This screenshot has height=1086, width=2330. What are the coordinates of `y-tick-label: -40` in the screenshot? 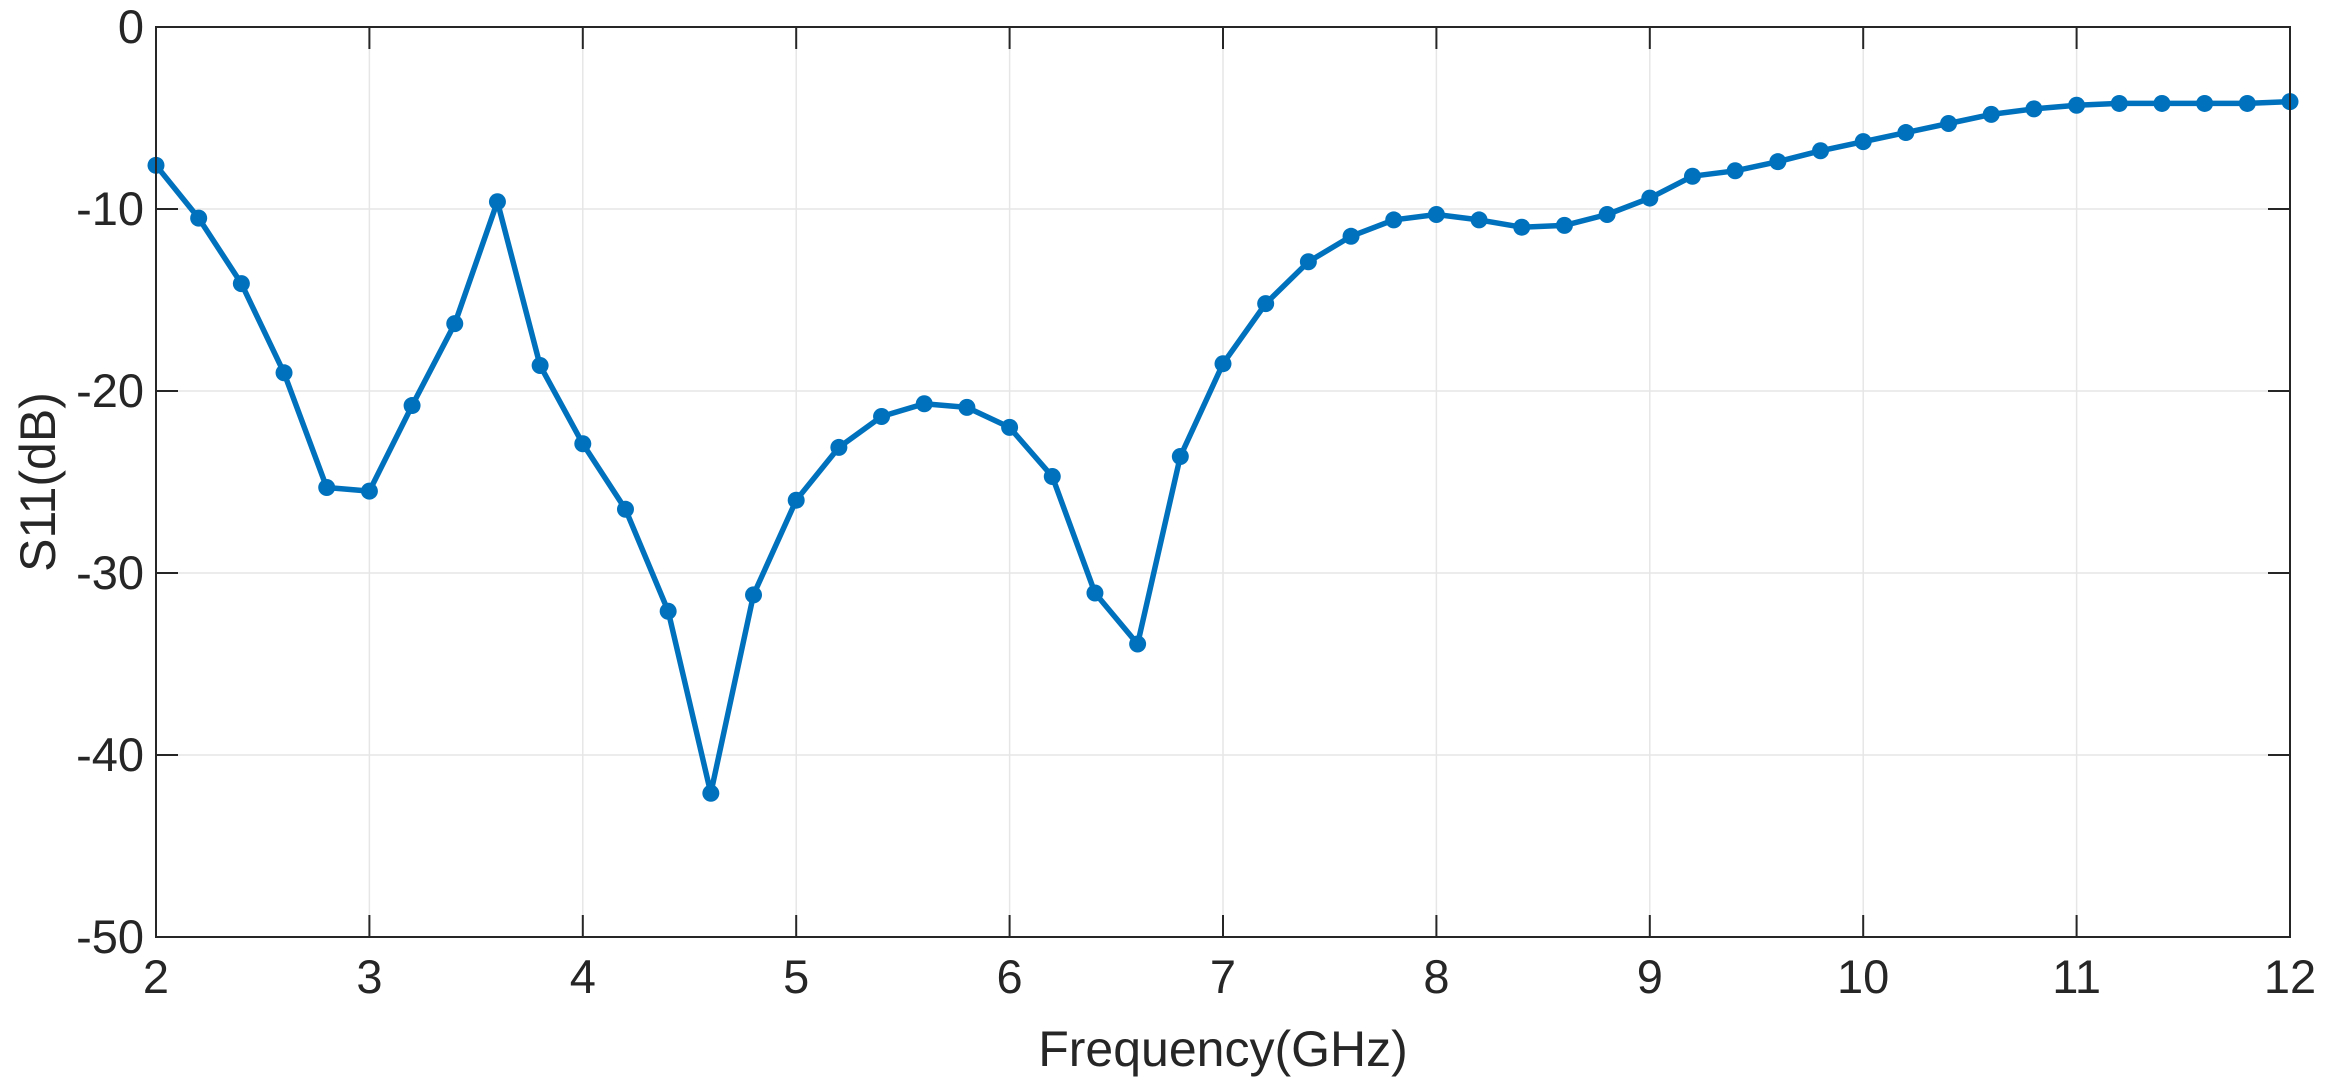 It's located at (110, 754).